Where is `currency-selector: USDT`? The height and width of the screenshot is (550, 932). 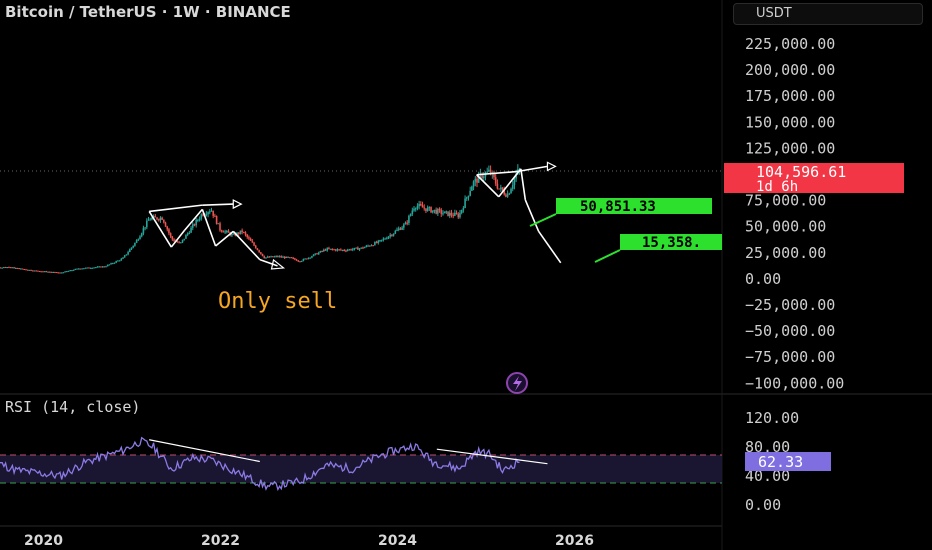
currency-selector: USDT is located at coordinates (828, 14).